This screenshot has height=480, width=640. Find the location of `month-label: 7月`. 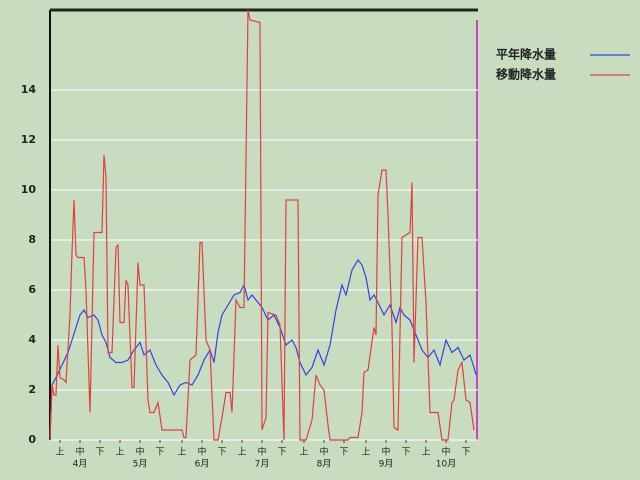

month-label: 7月 is located at coordinates (262, 464).